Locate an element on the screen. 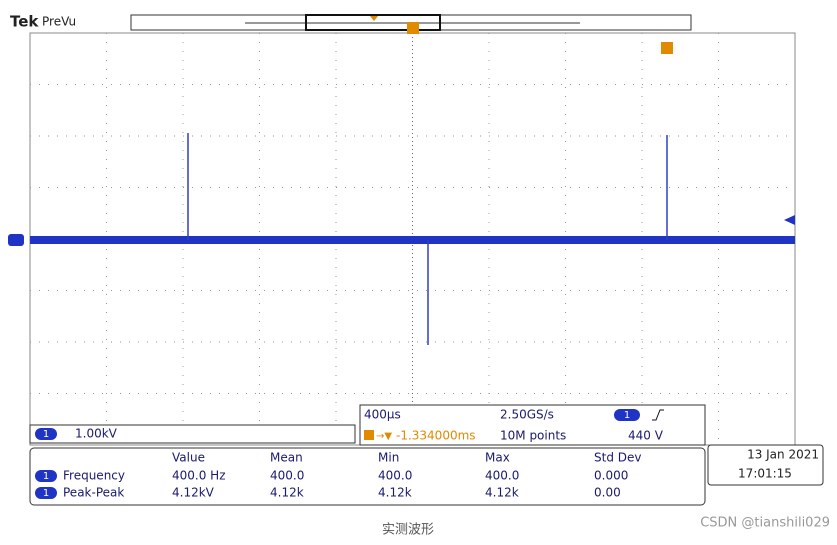  arrow-icon: →▼ is located at coordinates (384, 436).